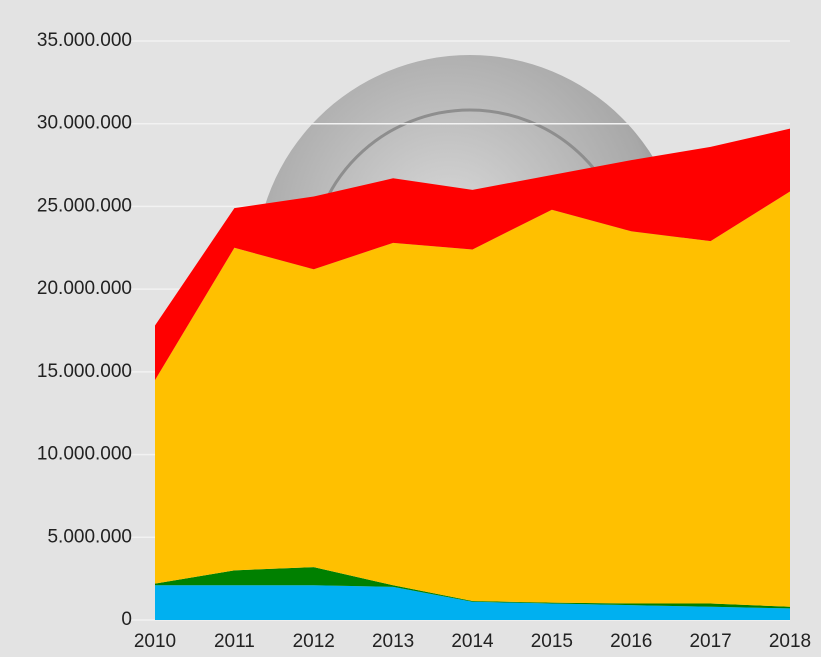 The height and width of the screenshot is (657, 821). Describe the element at coordinates (84, 123) in the screenshot. I see `y-tick-label: 30.000.000` at that location.